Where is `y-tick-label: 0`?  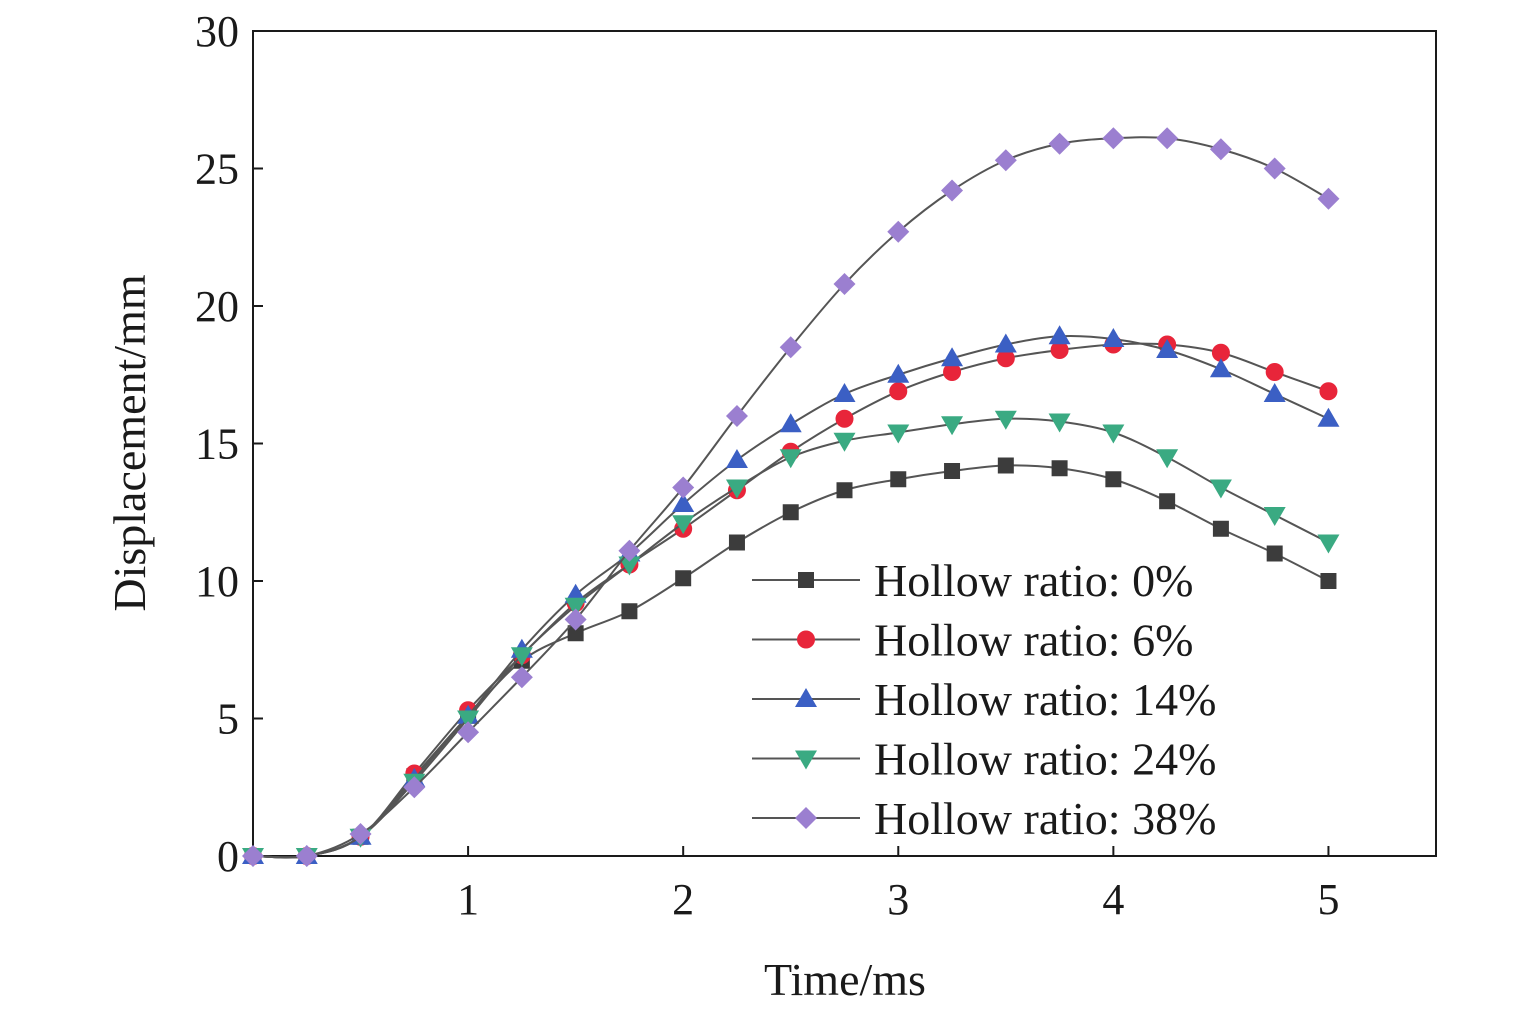 y-tick-label: 0 is located at coordinates (228, 856).